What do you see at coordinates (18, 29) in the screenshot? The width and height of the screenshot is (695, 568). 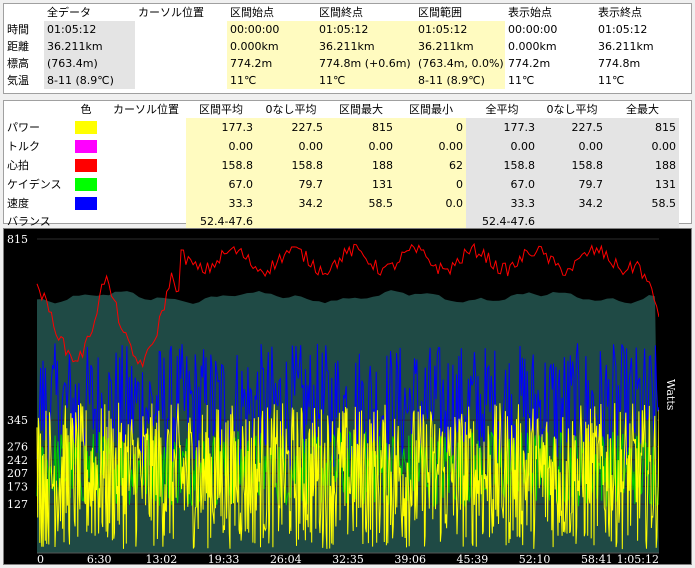 I see `summary-row-label: 時間` at bounding box center [18, 29].